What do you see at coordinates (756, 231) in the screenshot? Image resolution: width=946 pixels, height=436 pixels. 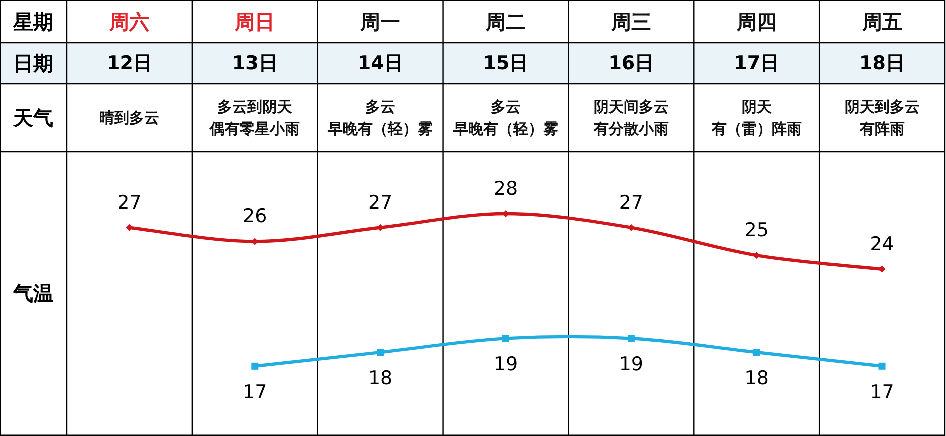 I see `data-label: 25` at bounding box center [756, 231].